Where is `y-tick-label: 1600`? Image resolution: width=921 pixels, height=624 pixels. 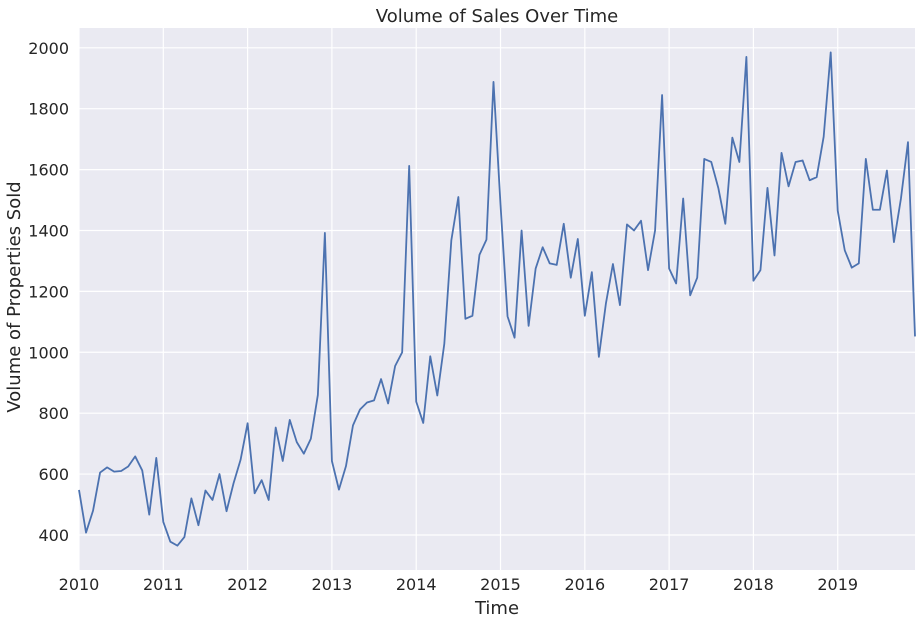
y-tick-label: 1600 is located at coordinates (48, 170).